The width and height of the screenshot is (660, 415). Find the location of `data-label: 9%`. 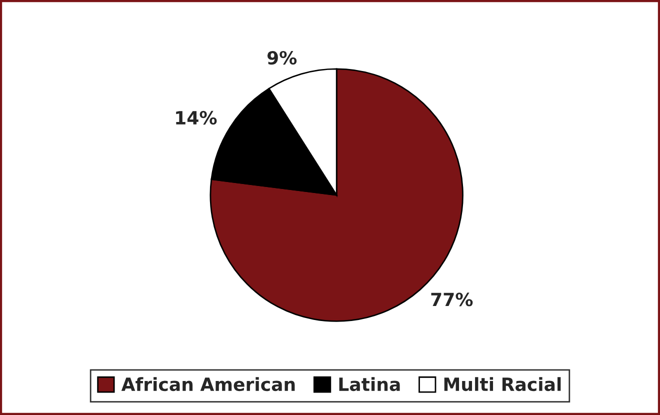

data-label: 9% is located at coordinates (282, 57).